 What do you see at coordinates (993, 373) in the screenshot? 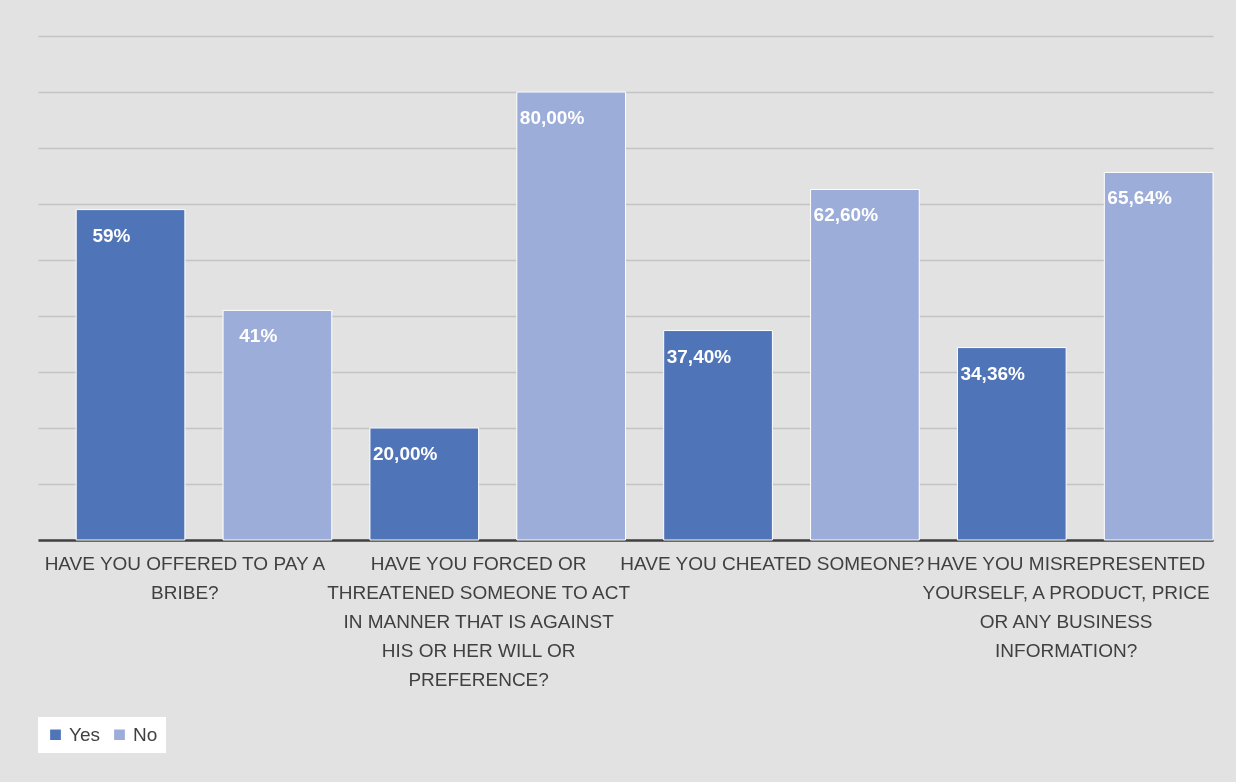
I see `data-label: 34,36%` at bounding box center [993, 373].